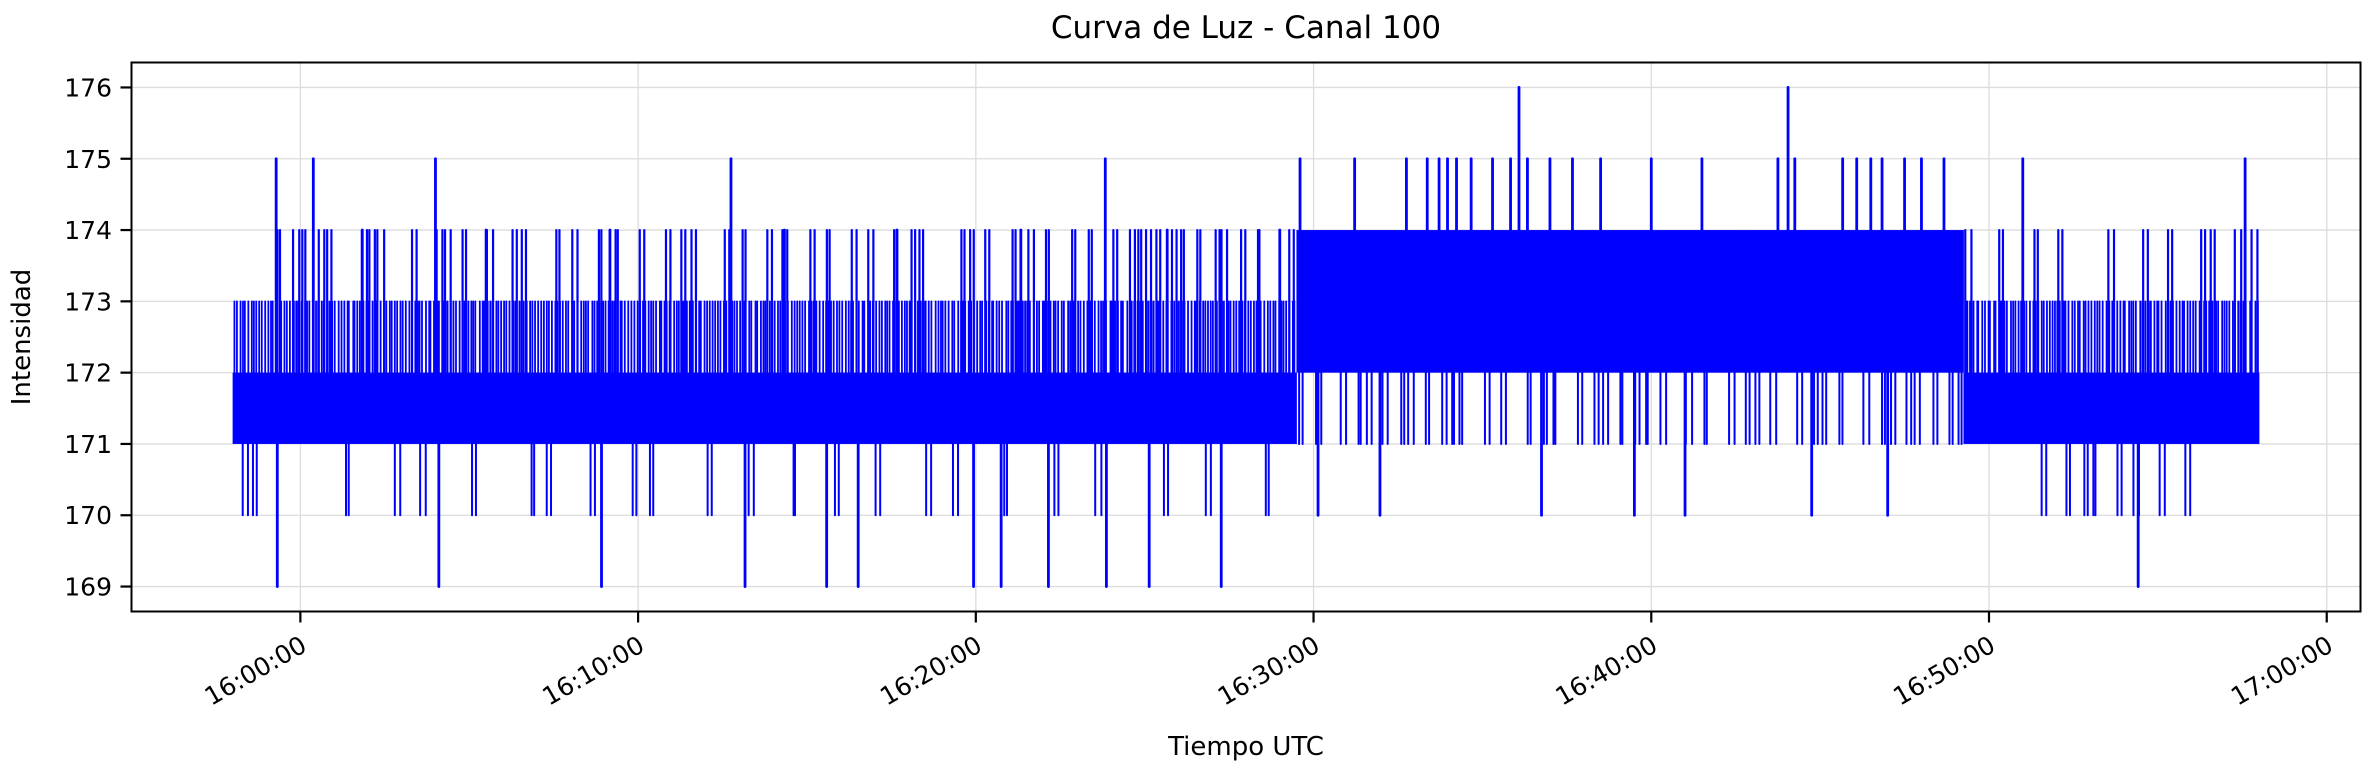  Describe the element at coordinates (88, 230) in the screenshot. I see `y-tick-label: 174` at that location.